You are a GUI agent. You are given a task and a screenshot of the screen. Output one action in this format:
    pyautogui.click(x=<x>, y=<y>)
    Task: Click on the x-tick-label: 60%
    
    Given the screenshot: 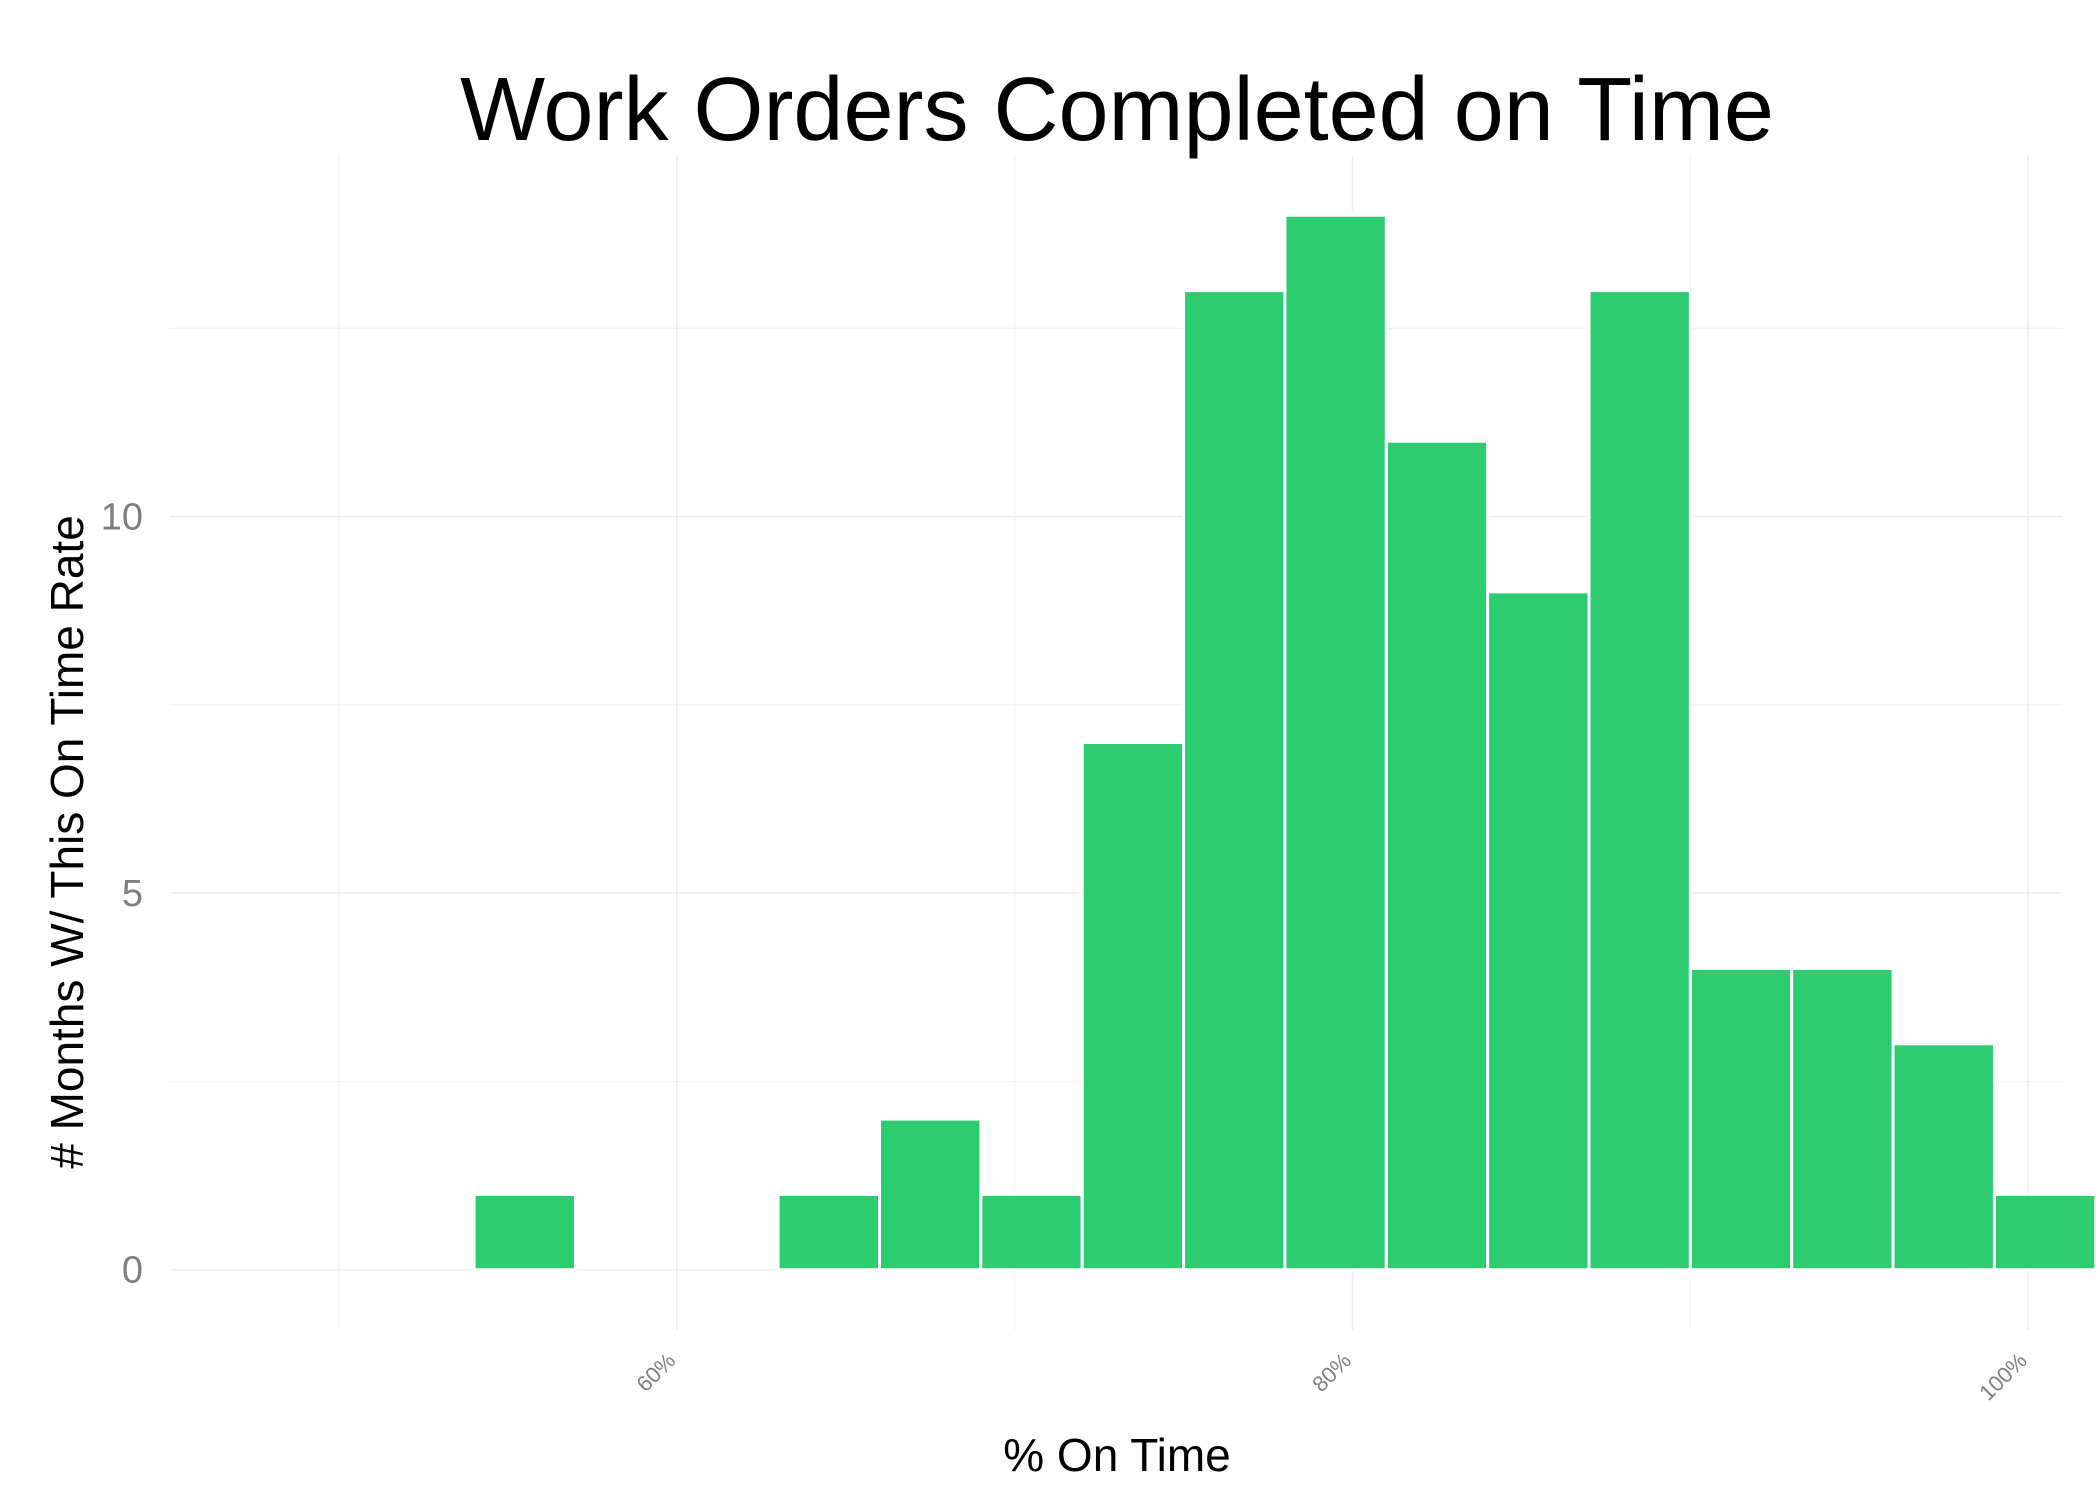 What is the action you would take?
    pyautogui.click(x=655, y=1372)
    